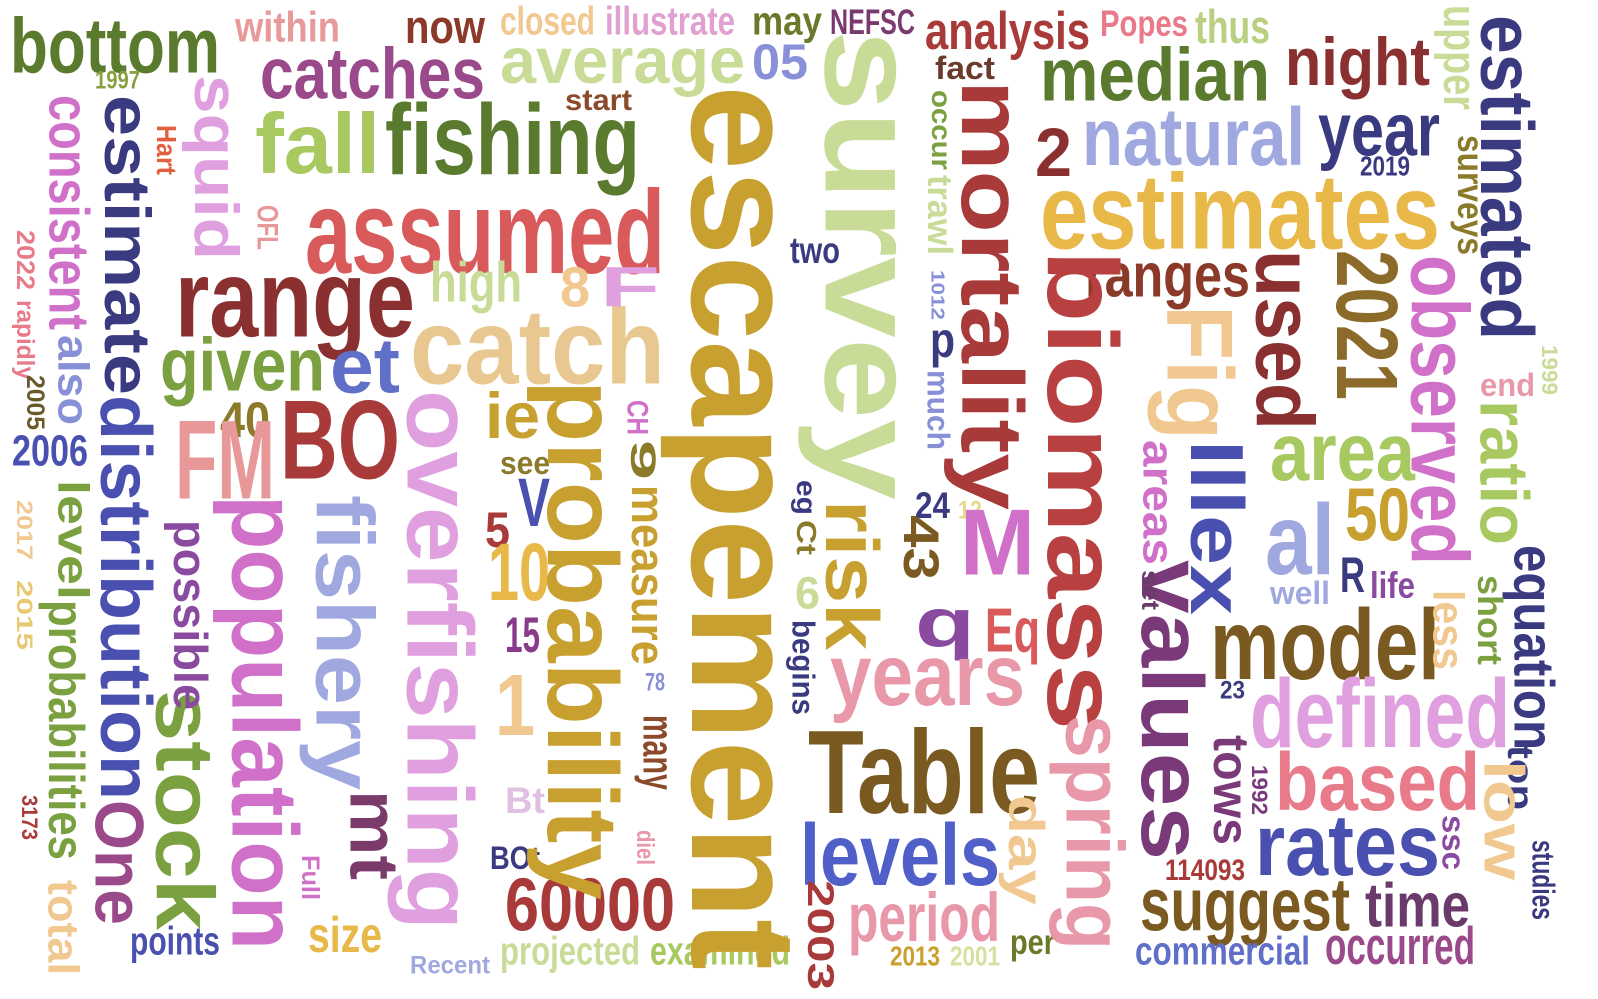 The image size is (1598, 999). Describe the element at coordinates (924, 917) in the screenshot. I see `word: period` at that location.